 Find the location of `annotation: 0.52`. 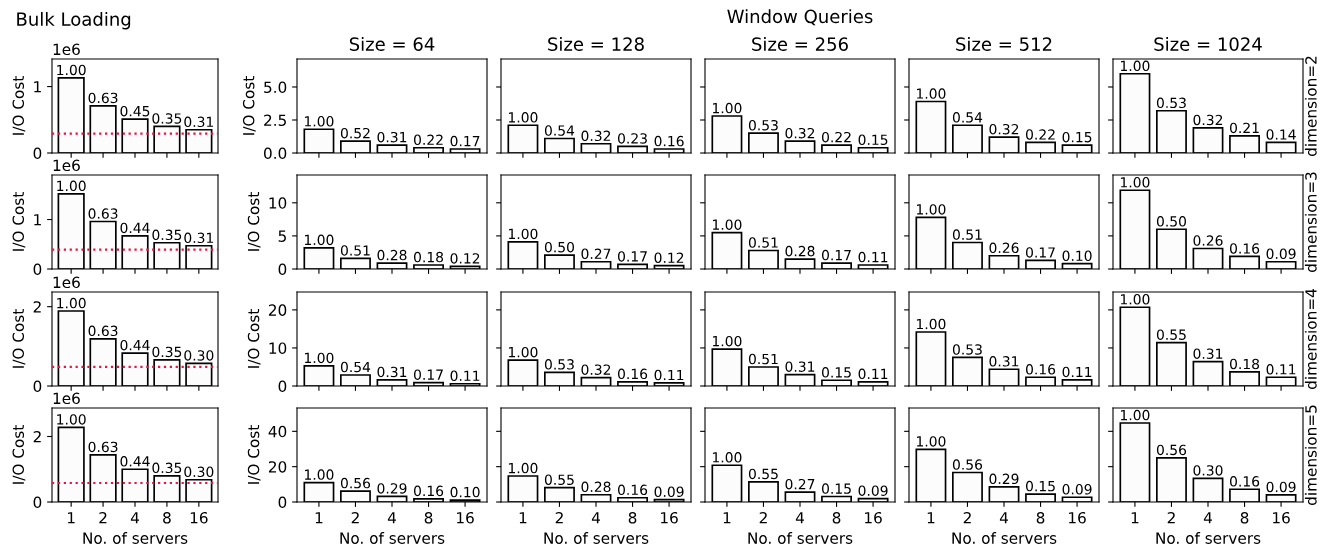

annotation: 0.52 is located at coordinates (355, 133).